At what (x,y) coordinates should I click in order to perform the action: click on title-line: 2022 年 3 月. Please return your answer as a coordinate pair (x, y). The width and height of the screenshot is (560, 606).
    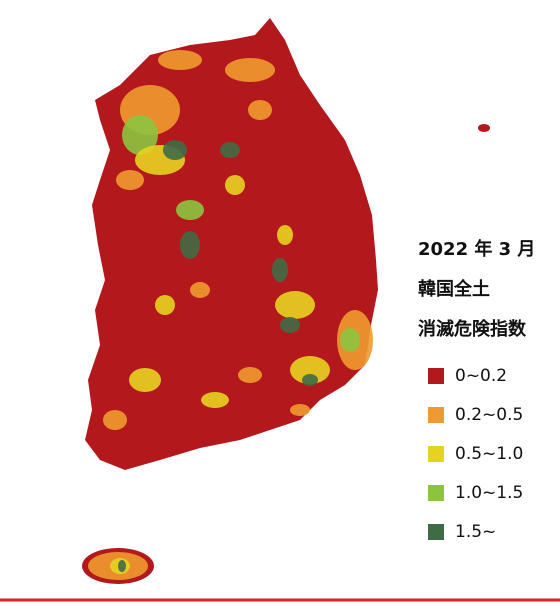
    Looking at the image, I should click on (476, 249).